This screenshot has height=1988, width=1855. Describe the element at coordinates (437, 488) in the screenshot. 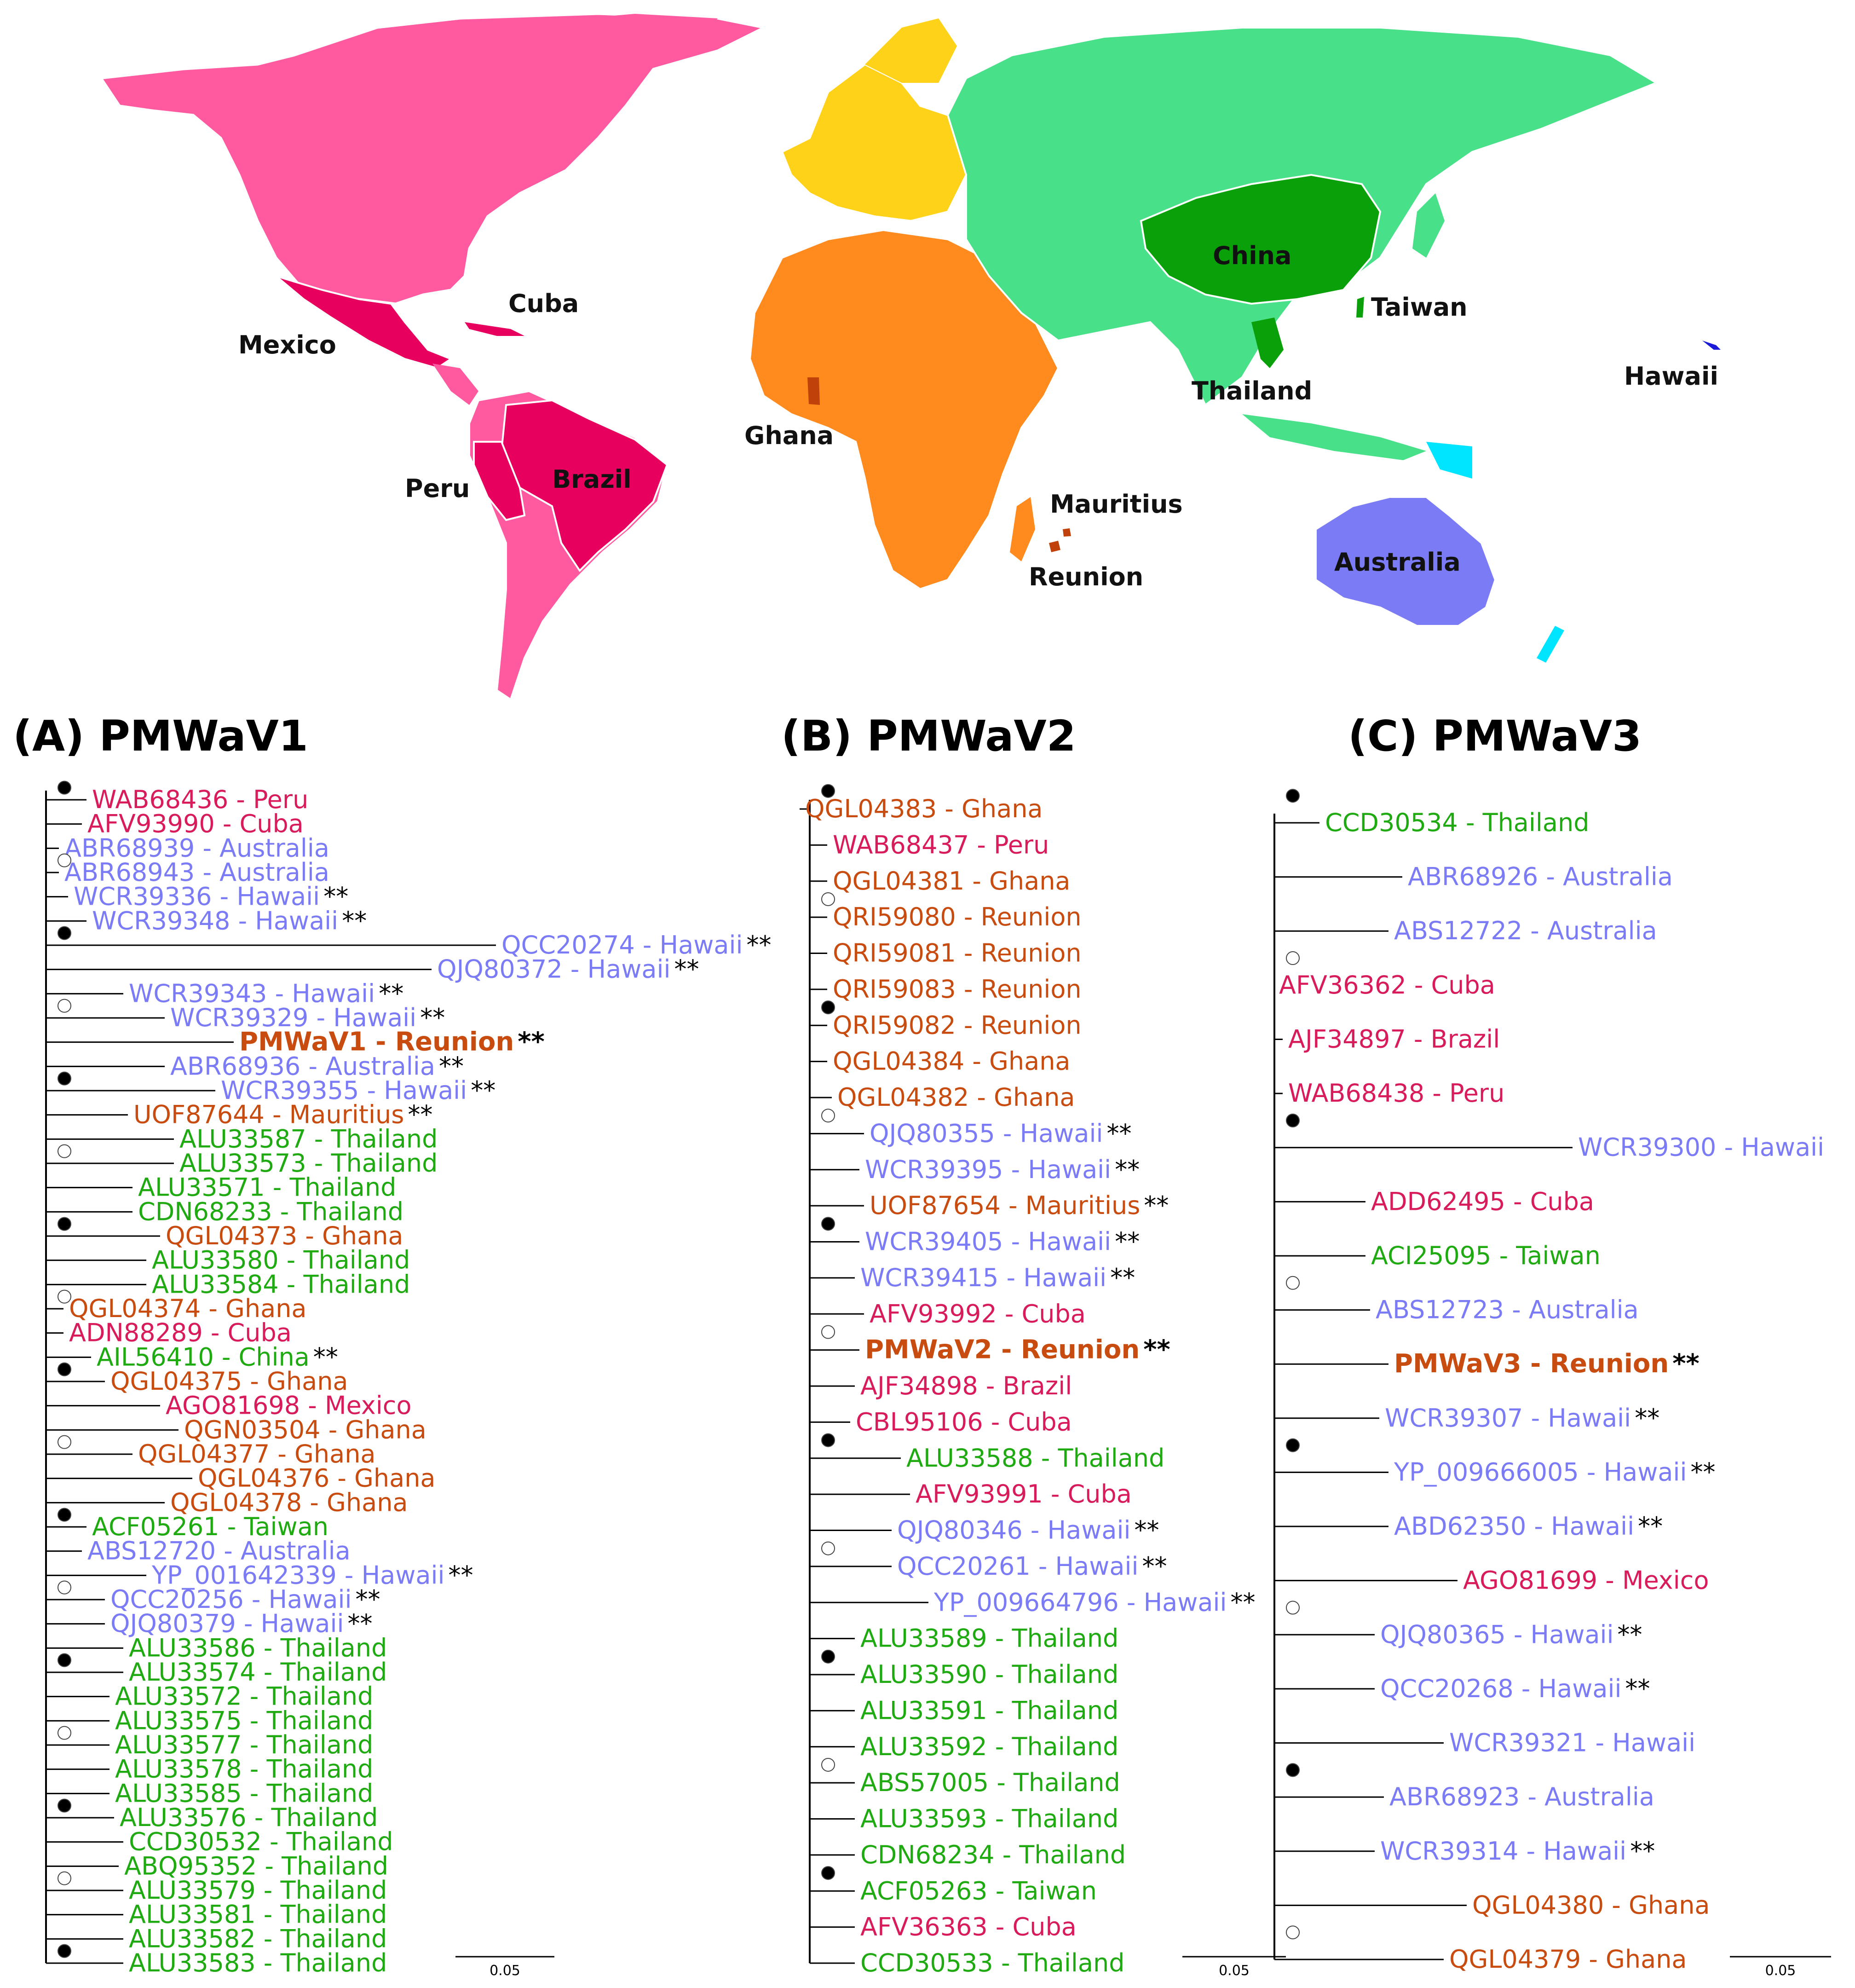

I see `map-label-peru: Peru` at that location.